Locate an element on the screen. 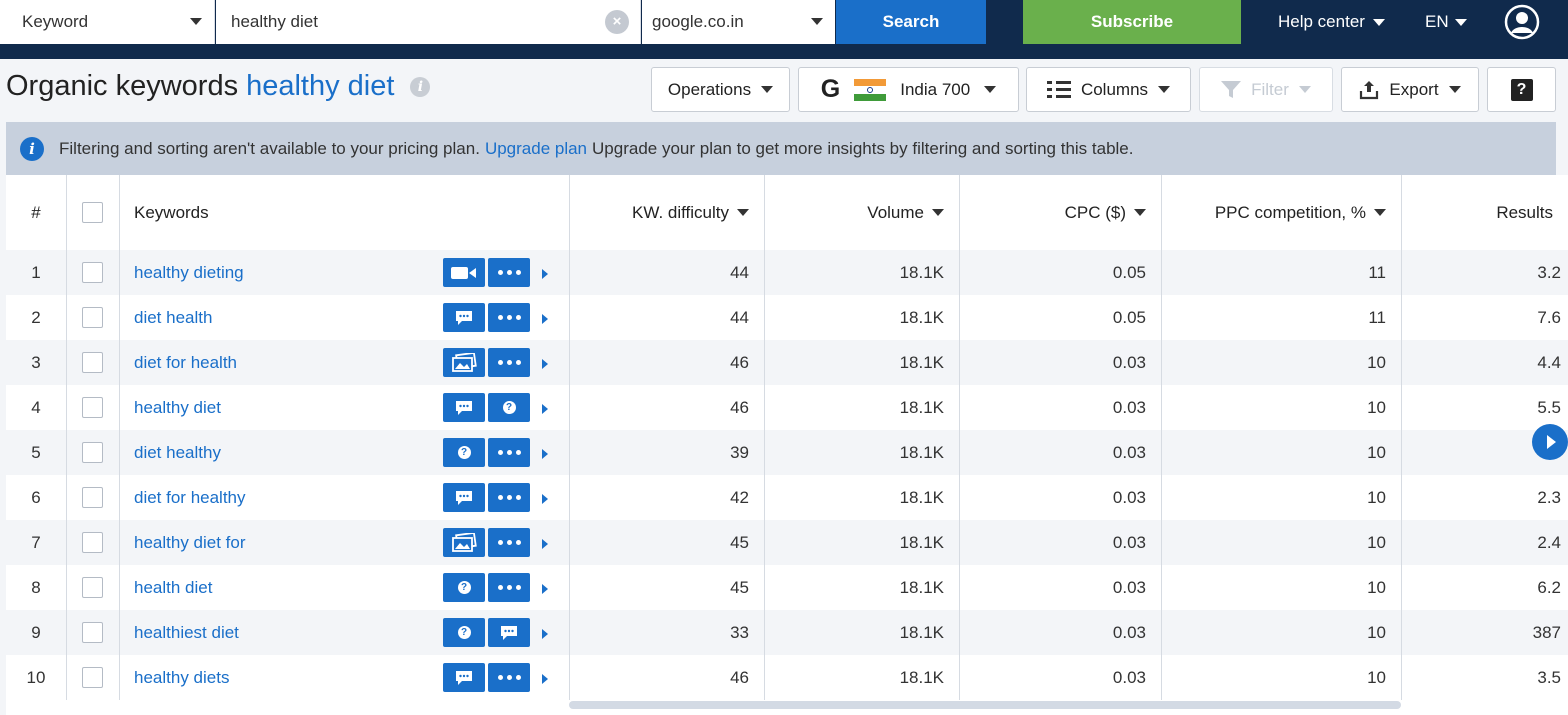 The height and width of the screenshot is (715, 1568). info-icon: i is located at coordinates (420, 86).